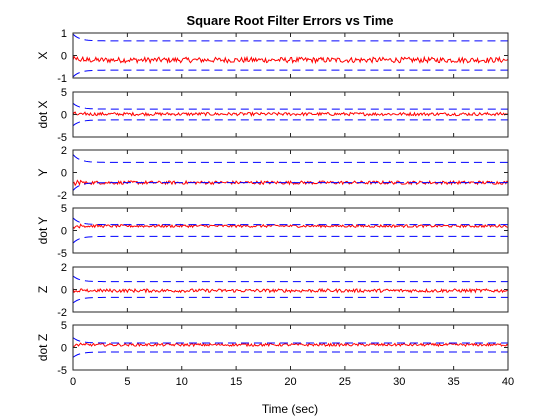  I want to click on y-axis-label: X, so click(43, 55).